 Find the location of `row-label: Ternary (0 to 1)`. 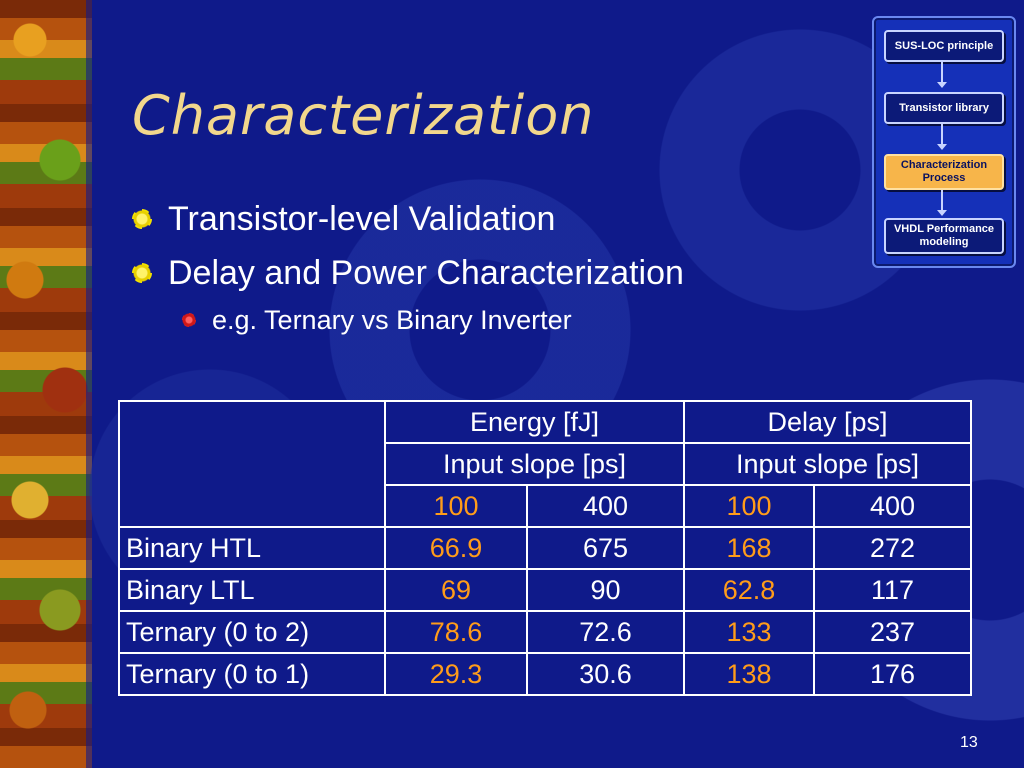

row-label: Ternary (0 to 1) is located at coordinates (252, 674).